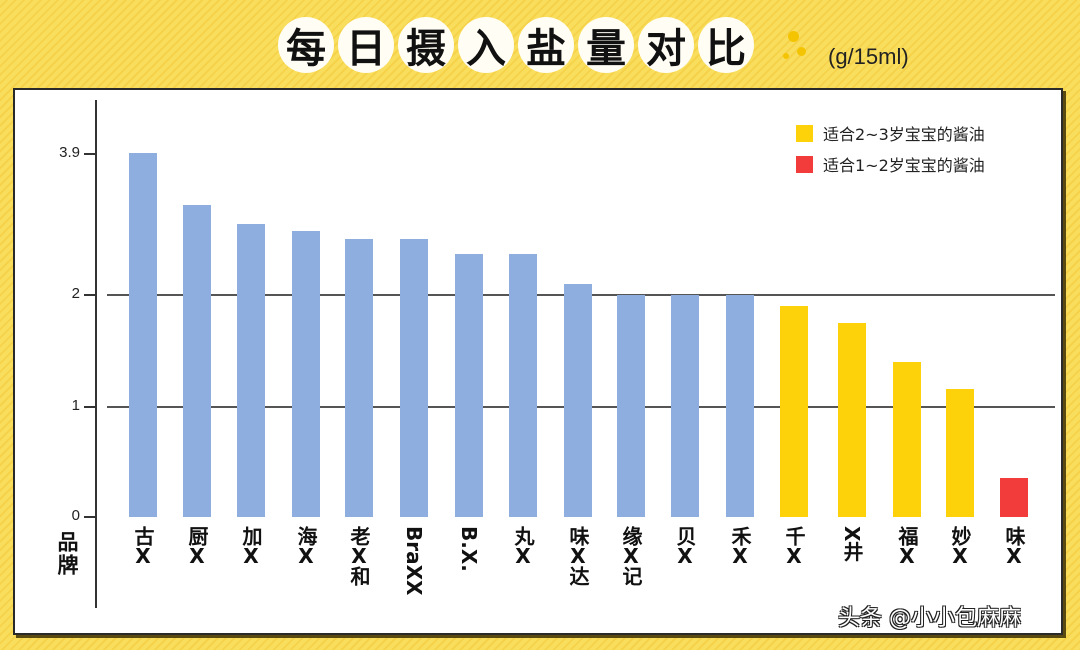 This screenshot has width=1080, height=650. I want to click on legend-item: 适合2~3岁宝宝的酱油, so click(890, 133).